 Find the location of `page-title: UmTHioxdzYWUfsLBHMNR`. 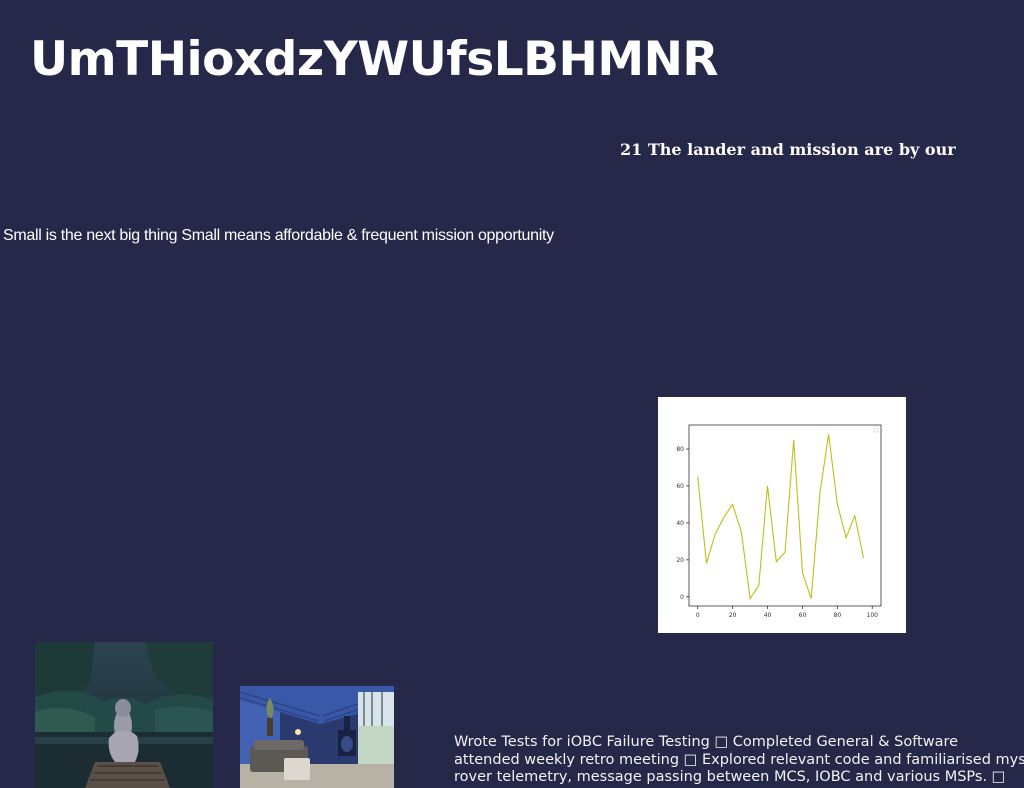

page-title: UmTHioxdzYWUfsLBHMNR is located at coordinates (374, 59).